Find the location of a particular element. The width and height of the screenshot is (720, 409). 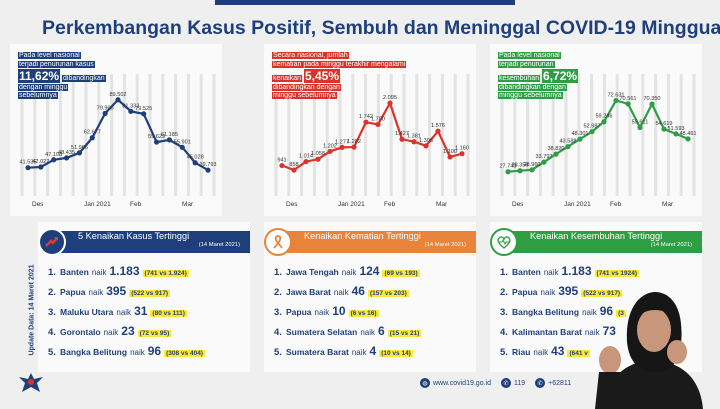

data-label: 79.903 is located at coordinates (105, 108).